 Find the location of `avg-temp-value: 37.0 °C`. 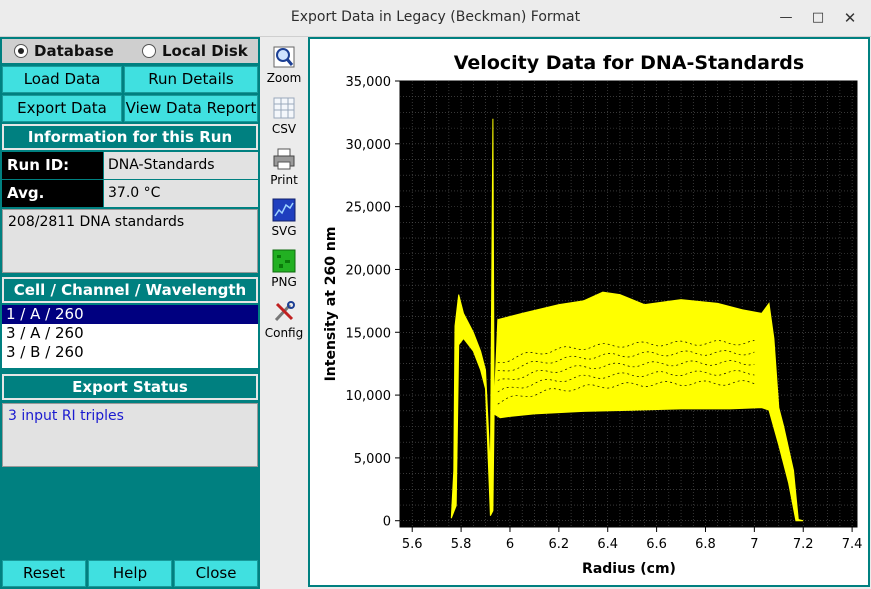

avg-temp-value: 37.0 °C is located at coordinates (181, 193).